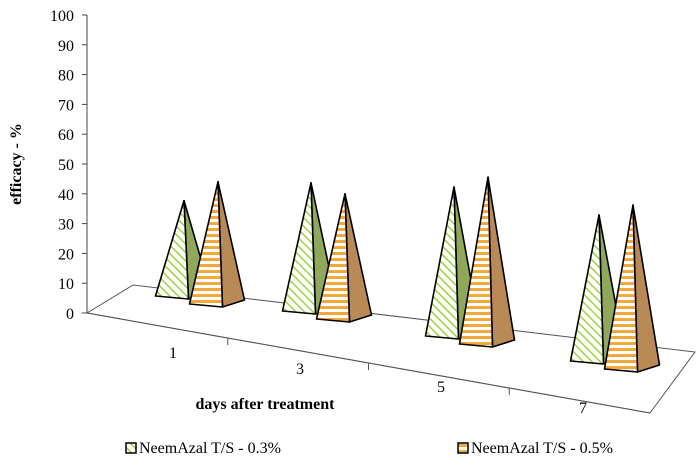 The width and height of the screenshot is (700, 465). What do you see at coordinates (378, 381) in the screenshot?
I see `x-axis-tick-labels: 1 3 5 7` at bounding box center [378, 381].